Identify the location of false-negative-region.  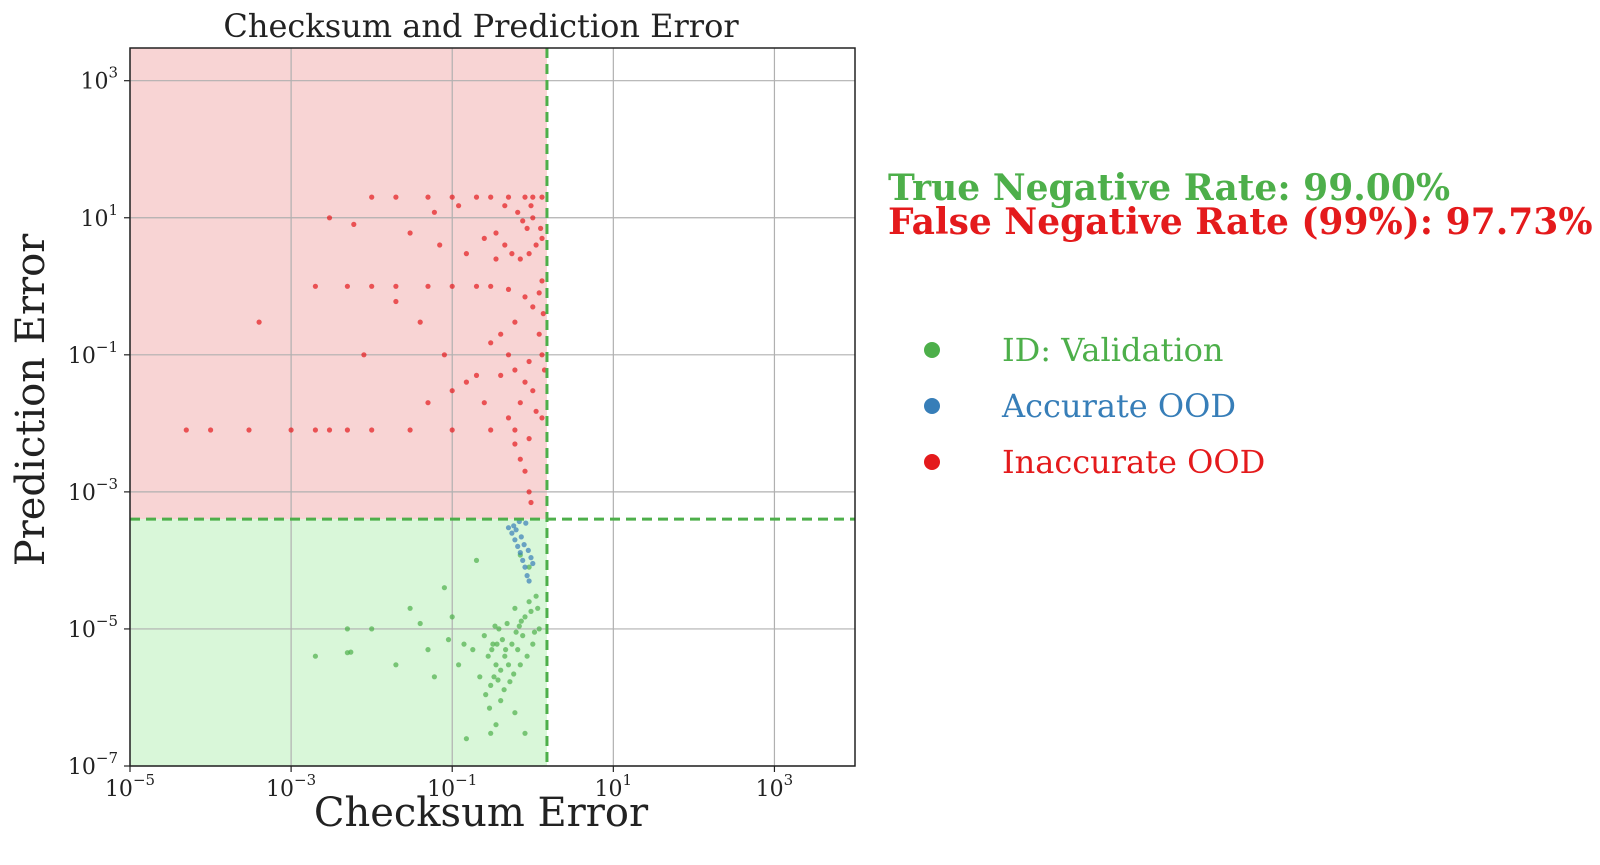
(338, 284).